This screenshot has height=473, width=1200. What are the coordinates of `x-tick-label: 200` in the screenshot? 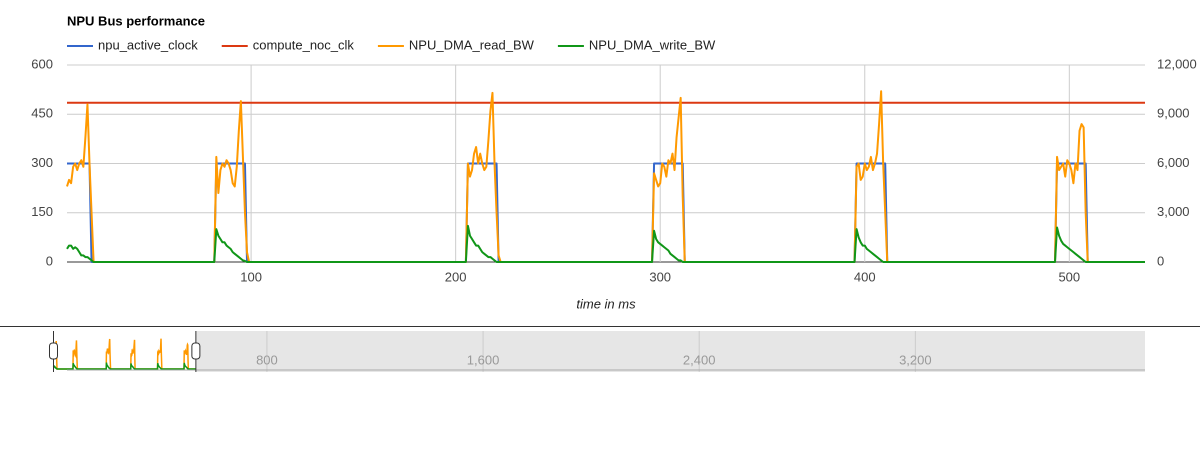 It's located at (456, 276).